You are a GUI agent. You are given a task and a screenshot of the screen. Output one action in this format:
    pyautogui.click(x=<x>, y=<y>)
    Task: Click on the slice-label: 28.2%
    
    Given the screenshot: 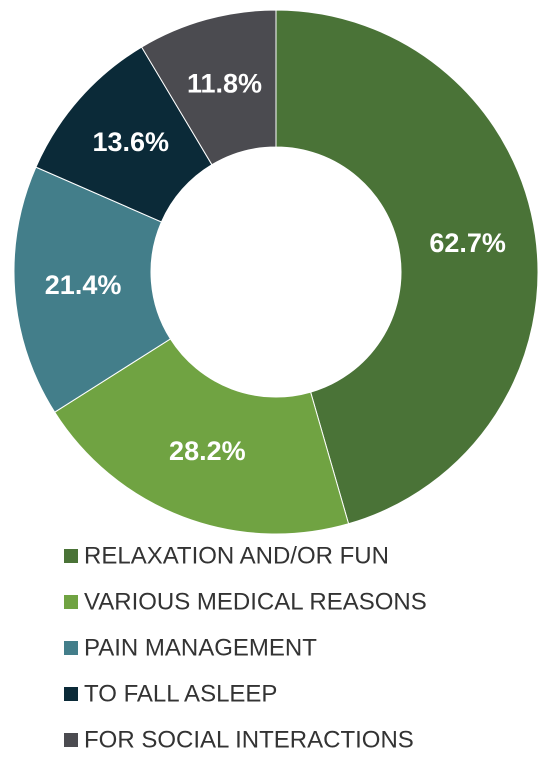 What is the action you would take?
    pyautogui.click(x=207, y=451)
    